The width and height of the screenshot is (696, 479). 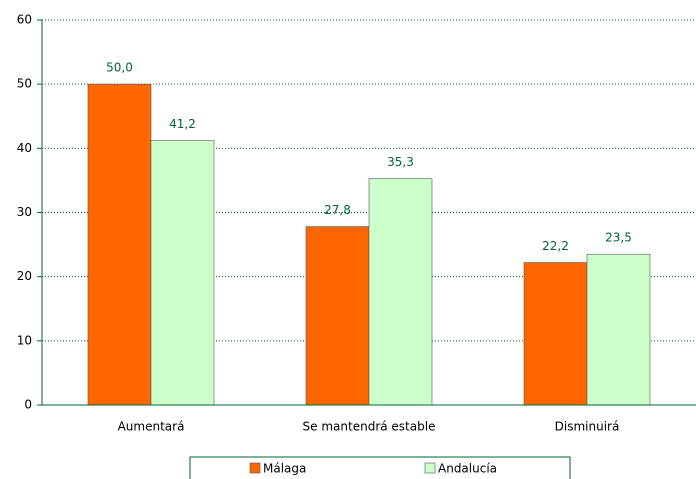 What do you see at coordinates (119, 68) in the screenshot?
I see `data-label: 50,0` at bounding box center [119, 68].